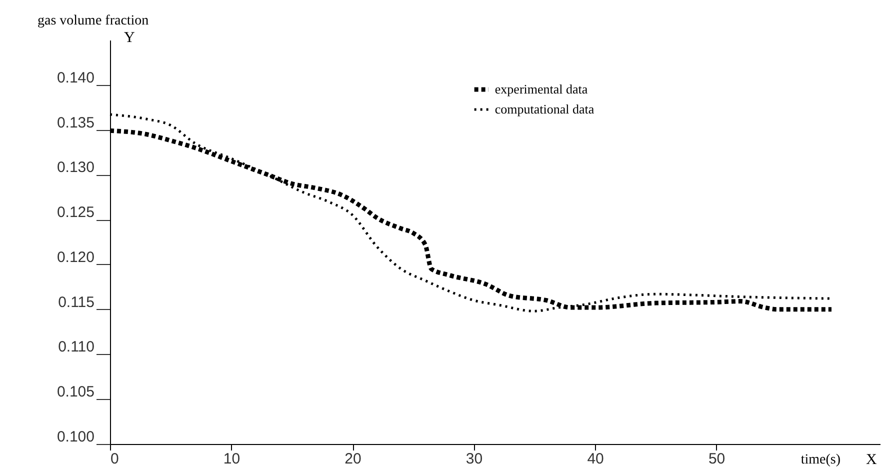 This screenshot has width=890, height=471. I want to click on text: X, so click(871, 460).